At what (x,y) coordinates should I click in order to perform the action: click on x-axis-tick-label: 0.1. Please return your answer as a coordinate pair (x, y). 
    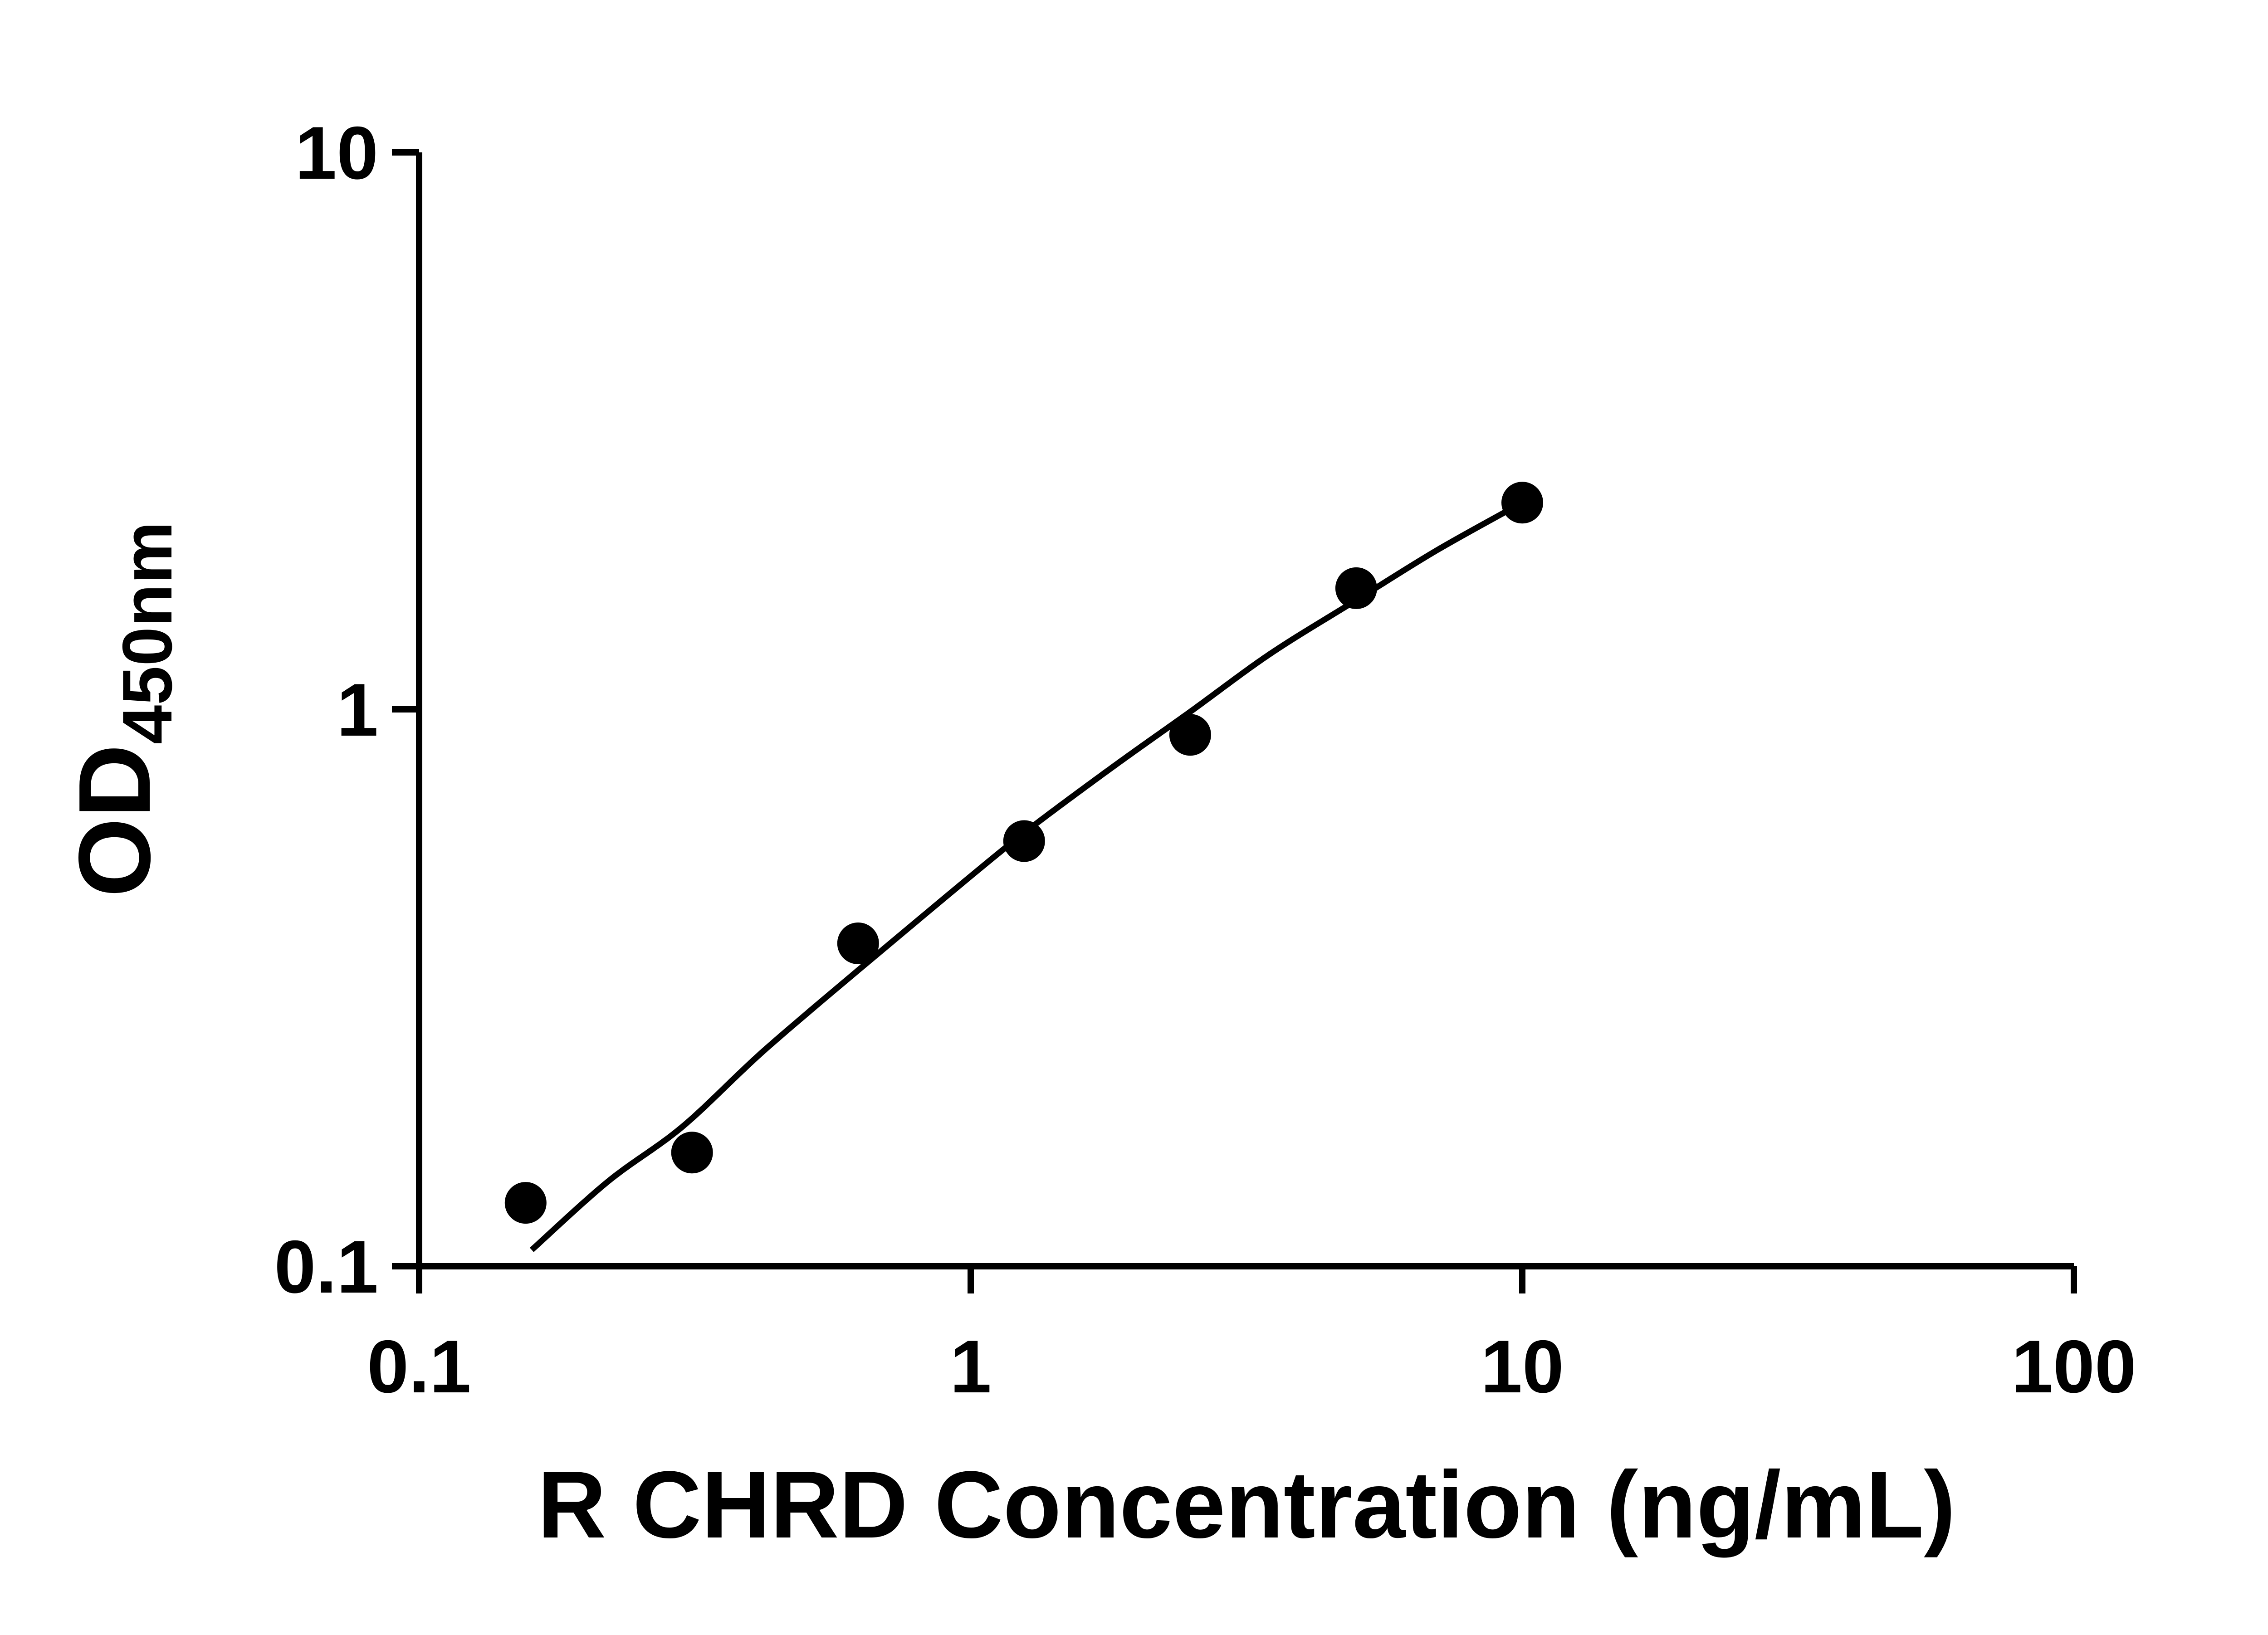
    Looking at the image, I should click on (419, 1367).